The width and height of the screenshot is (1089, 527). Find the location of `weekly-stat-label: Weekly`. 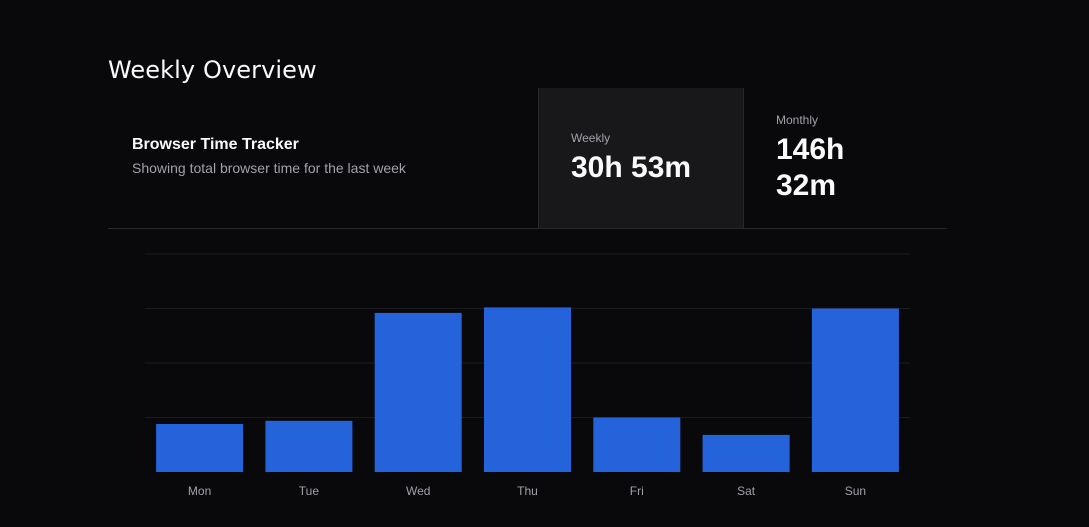

weekly-stat-label: Weekly is located at coordinates (591, 138).